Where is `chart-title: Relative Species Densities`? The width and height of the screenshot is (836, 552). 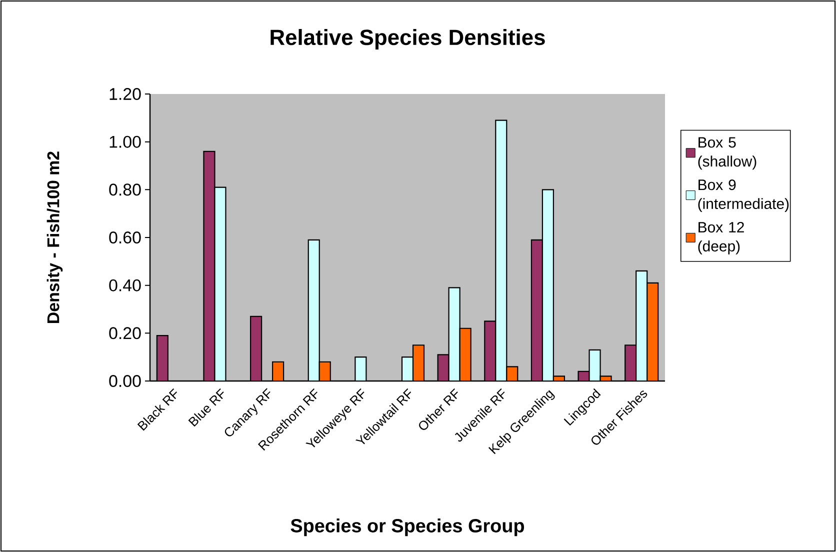 chart-title: Relative Species Densities is located at coordinates (407, 39).